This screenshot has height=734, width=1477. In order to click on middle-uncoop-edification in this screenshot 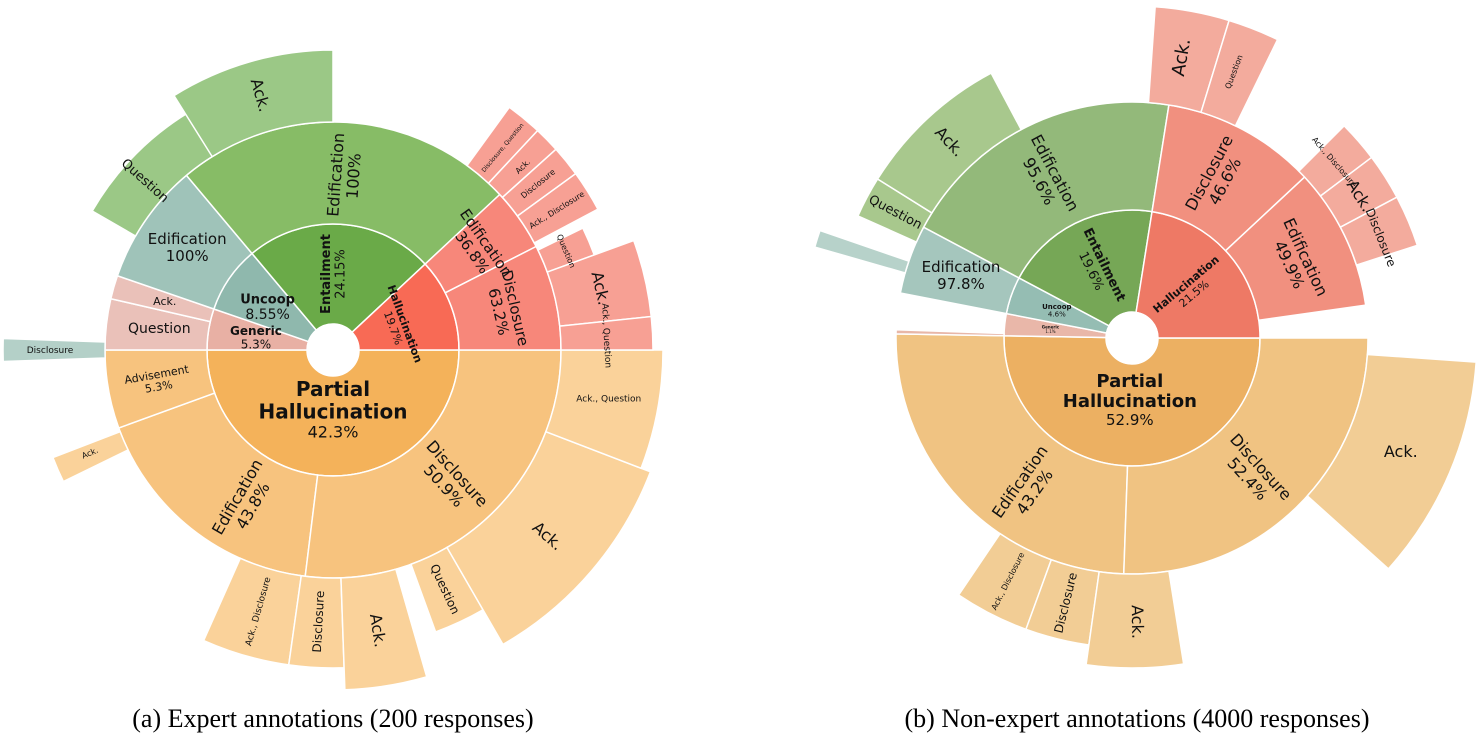, I will do `click(959, 270)`.